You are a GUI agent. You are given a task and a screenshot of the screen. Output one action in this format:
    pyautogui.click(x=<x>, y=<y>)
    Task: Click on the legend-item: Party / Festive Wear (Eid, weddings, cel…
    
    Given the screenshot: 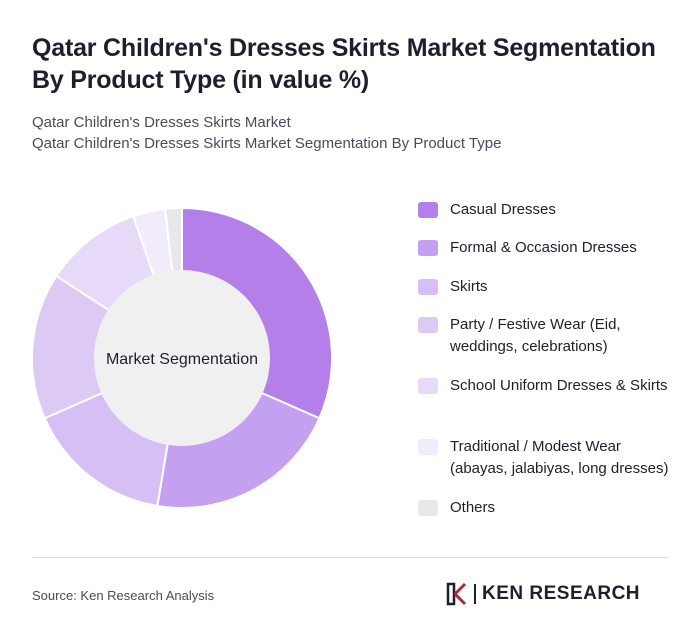 What is the action you would take?
    pyautogui.click(x=548, y=336)
    